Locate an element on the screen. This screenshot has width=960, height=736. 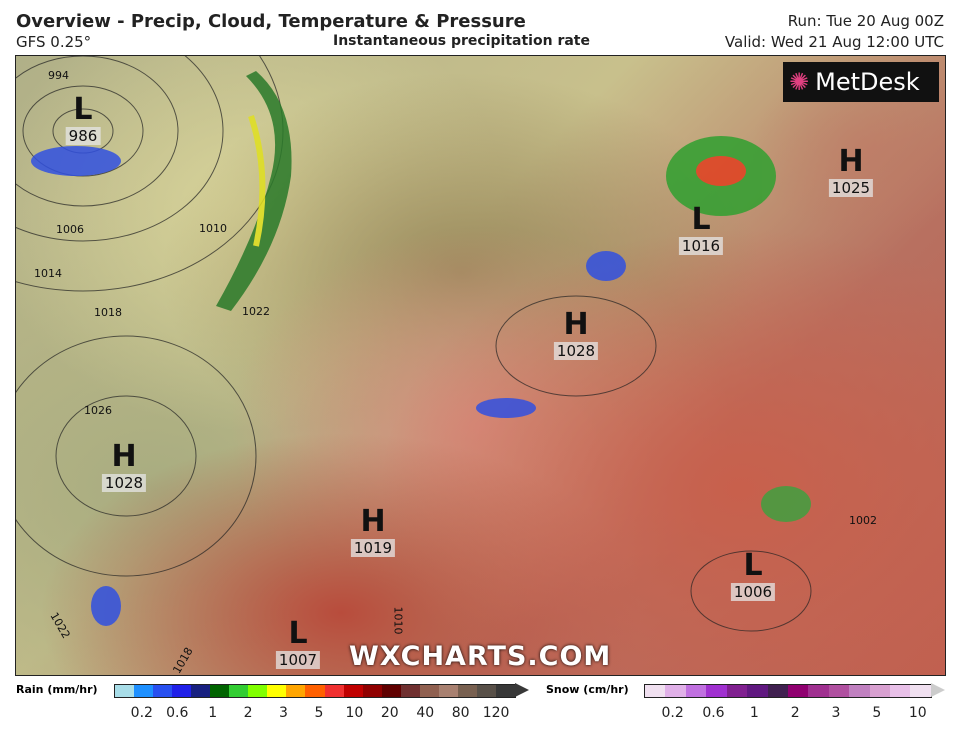
tick-label: 40 is located at coordinates (425, 713).